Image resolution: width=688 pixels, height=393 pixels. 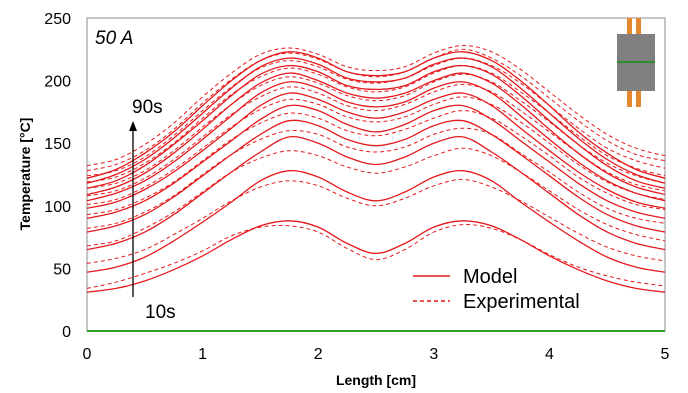 What do you see at coordinates (490, 277) in the screenshot?
I see `legend-model-label: Model` at bounding box center [490, 277].